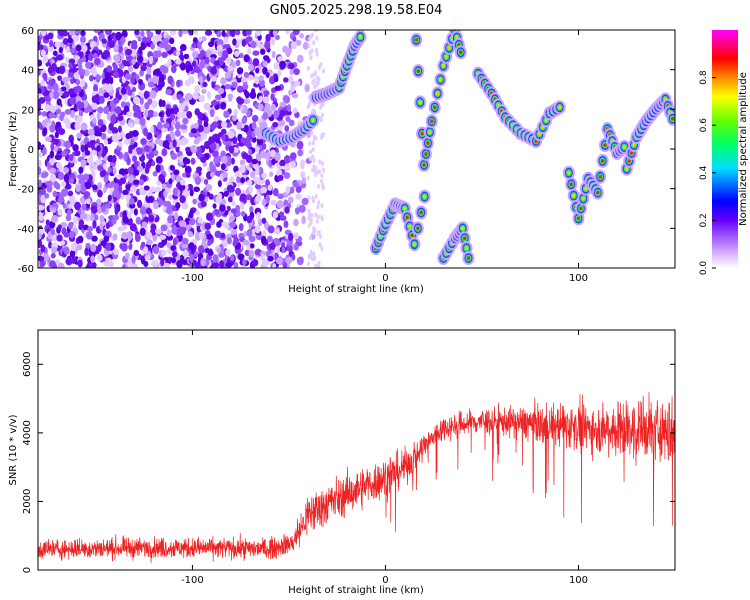 This screenshot has height=600, width=750. I want to click on spectrogram-y-tick-label: -20, so click(26, 190).